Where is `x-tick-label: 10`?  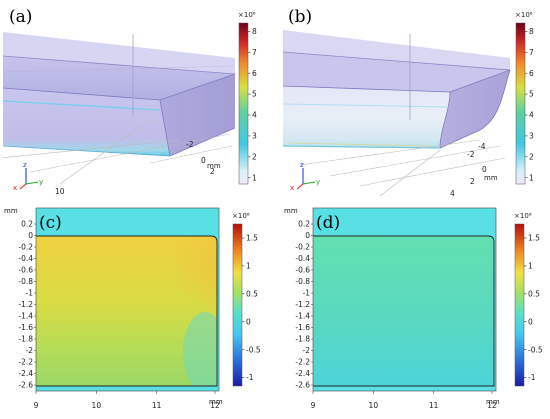
x-tick-label: 10 is located at coordinates (374, 405).